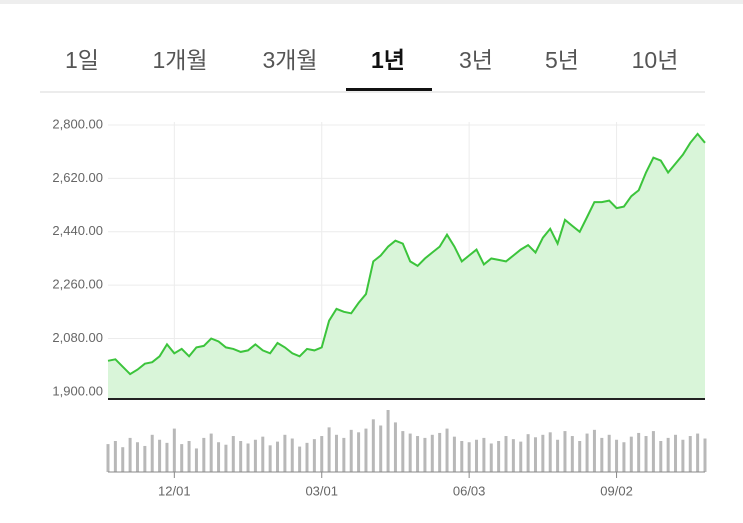 This screenshot has width=743, height=523. What do you see at coordinates (655, 60) in the screenshot?
I see `tab: 10년` at bounding box center [655, 60].